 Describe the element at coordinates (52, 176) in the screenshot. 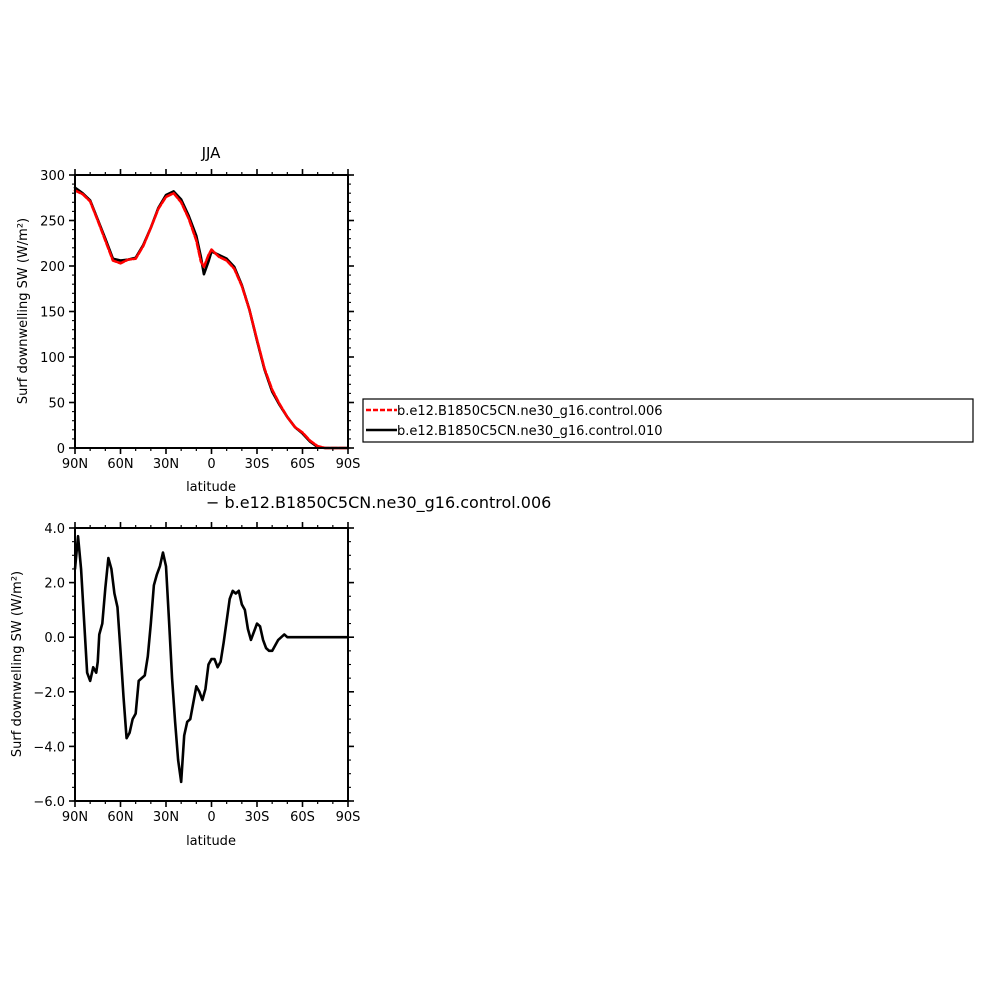

I see `top-y-tick-label: 300` at that location.